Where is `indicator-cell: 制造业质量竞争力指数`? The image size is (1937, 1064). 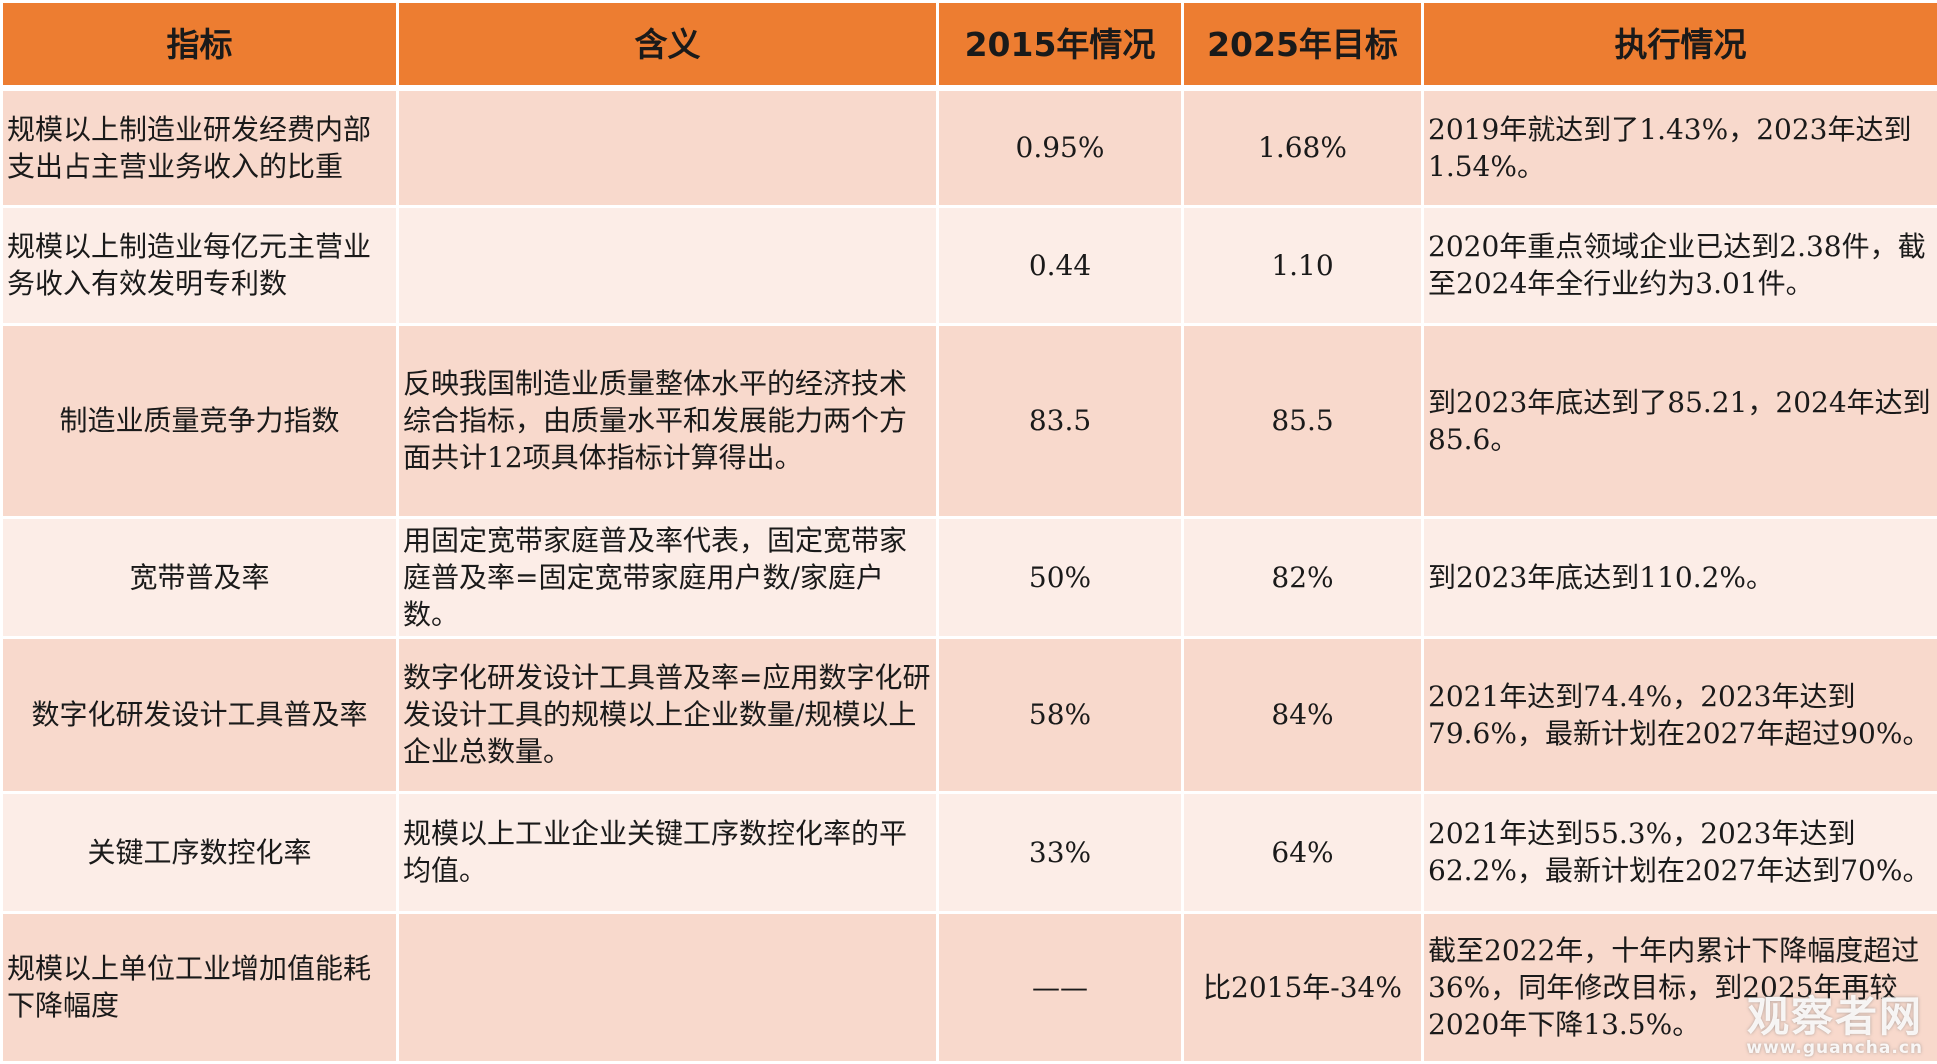
indicator-cell: 制造业质量竞争力指数 is located at coordinates (200, 420).